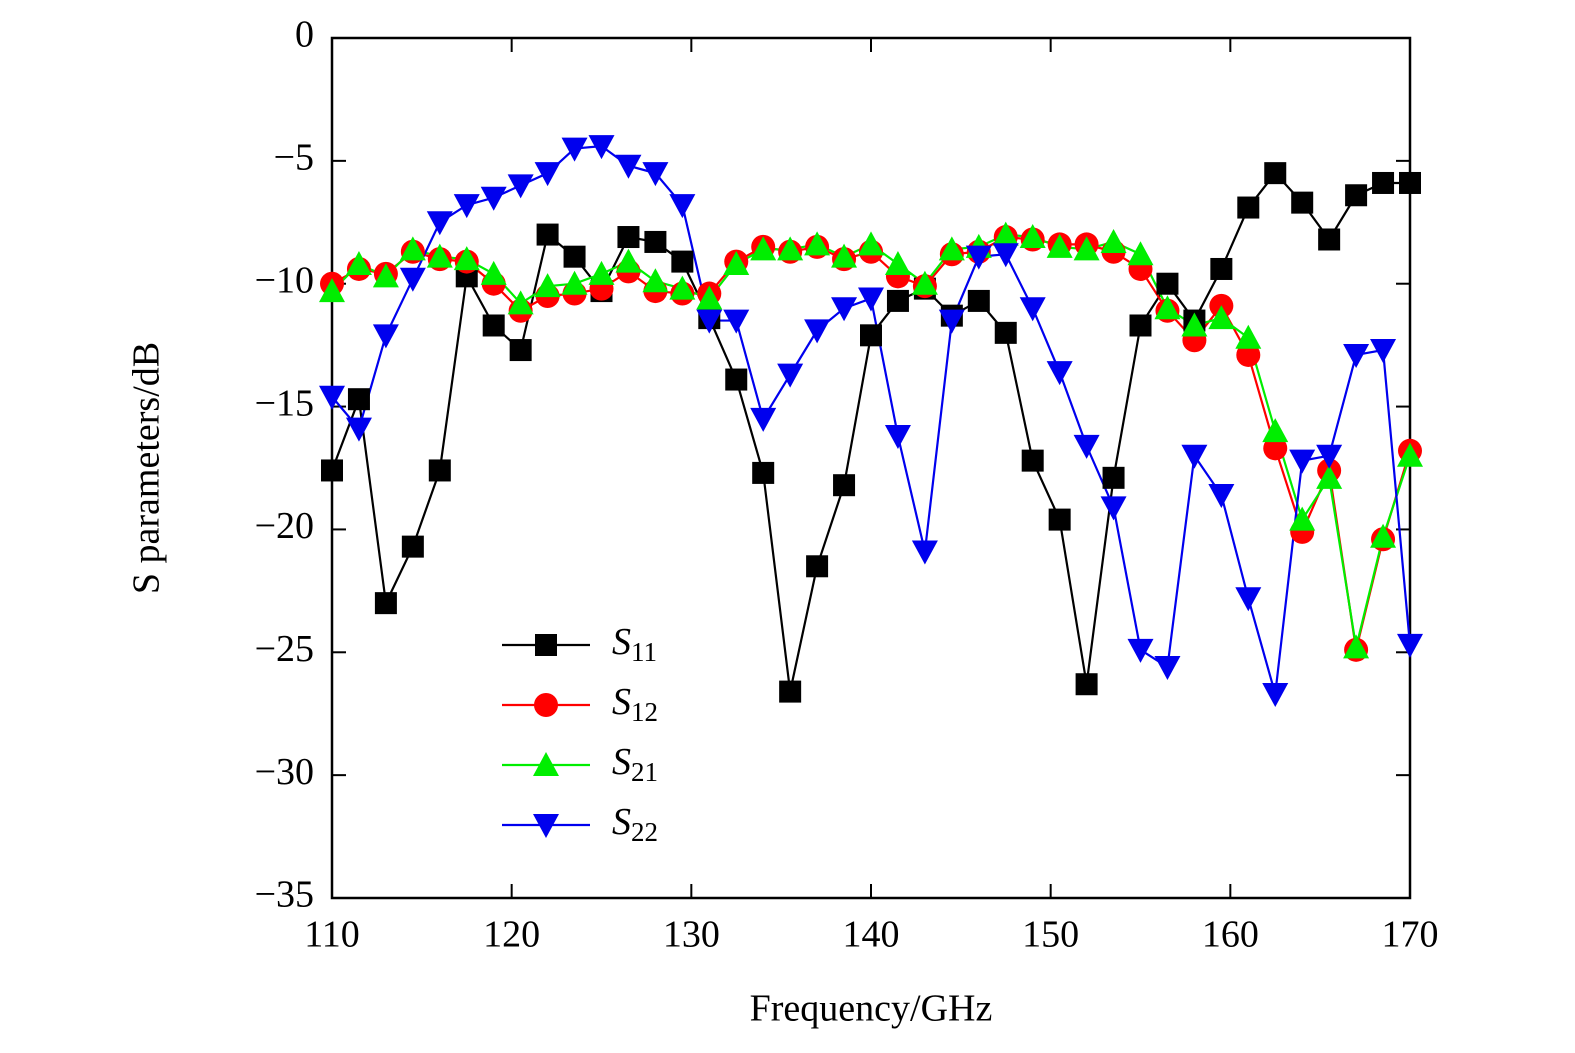 The image size is (1575, 1053). I want to click on x-tick-label: 120, so click(511, 935).